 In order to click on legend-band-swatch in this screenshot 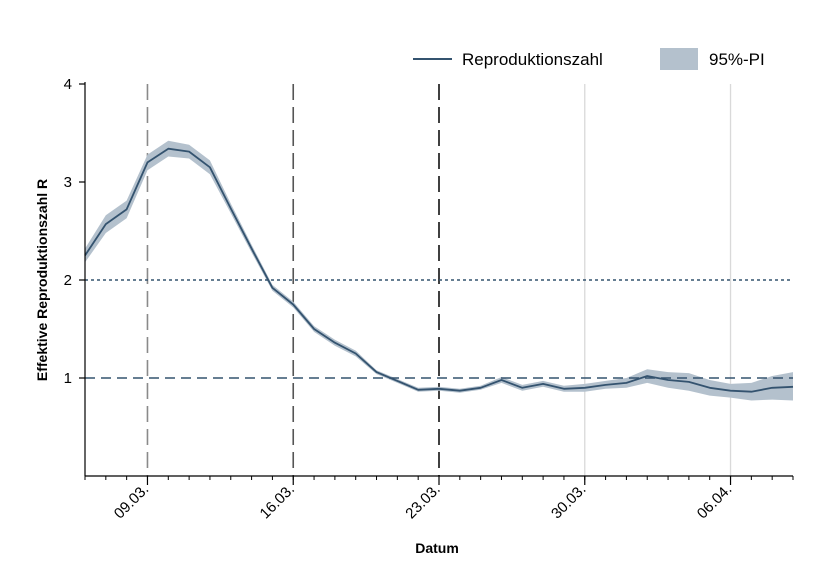, I will do `click(679, 59)`.